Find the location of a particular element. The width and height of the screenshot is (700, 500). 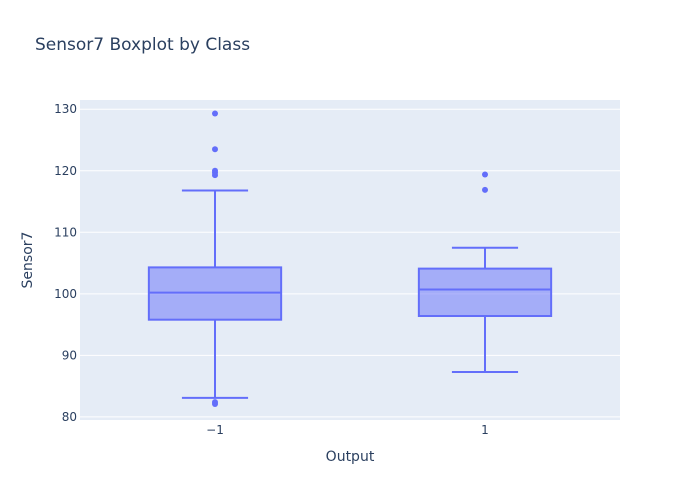

y-tick-label: 80 is located at coordinates (69, 417).